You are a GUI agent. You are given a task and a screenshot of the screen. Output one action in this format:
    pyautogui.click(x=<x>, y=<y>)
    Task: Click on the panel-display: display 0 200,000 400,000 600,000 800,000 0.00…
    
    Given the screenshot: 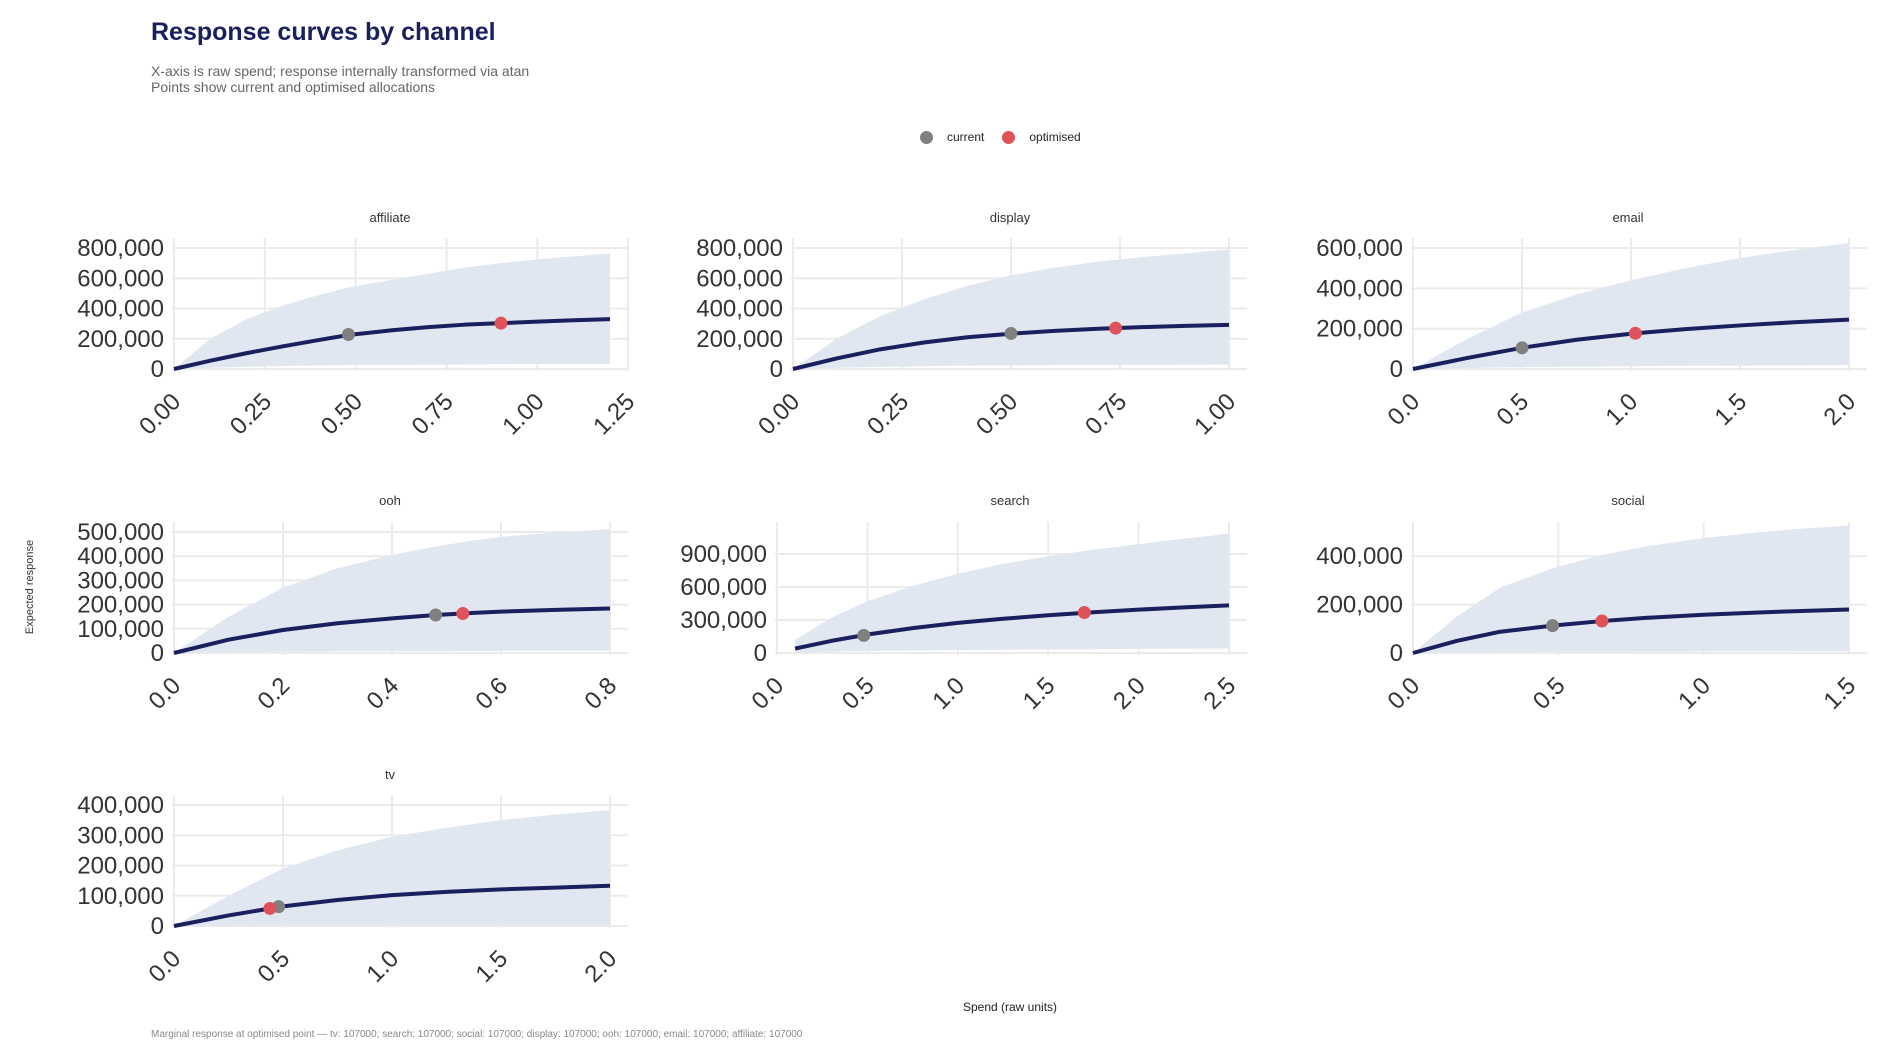 What is the action you would take?
    pyautogui.click(x=971, y=325)
    